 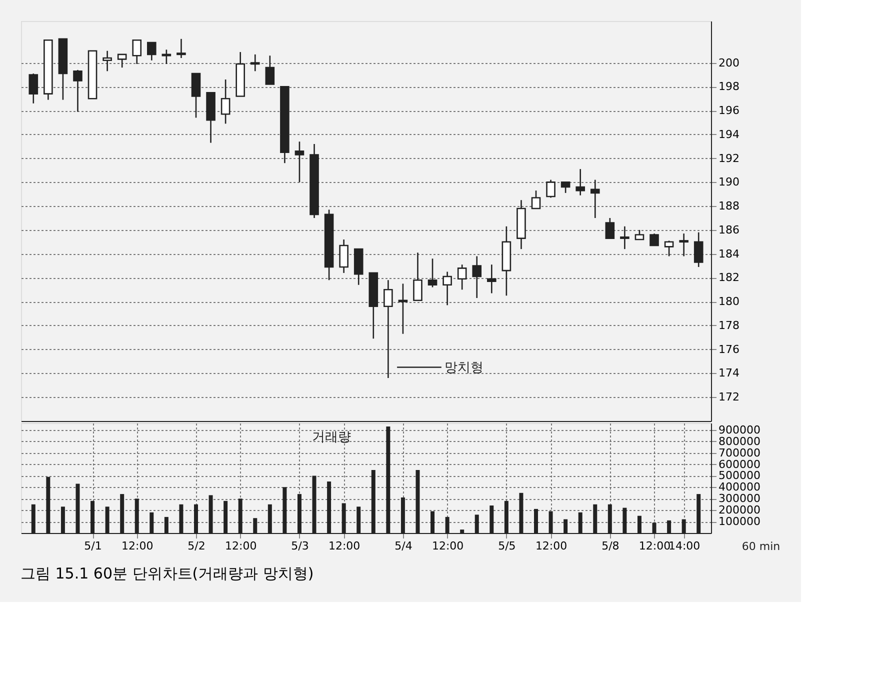 What do you see at coordinates (729, 349) in the screenshot?
I see `y-tick-label: 176` at bounding box center [729, 349].